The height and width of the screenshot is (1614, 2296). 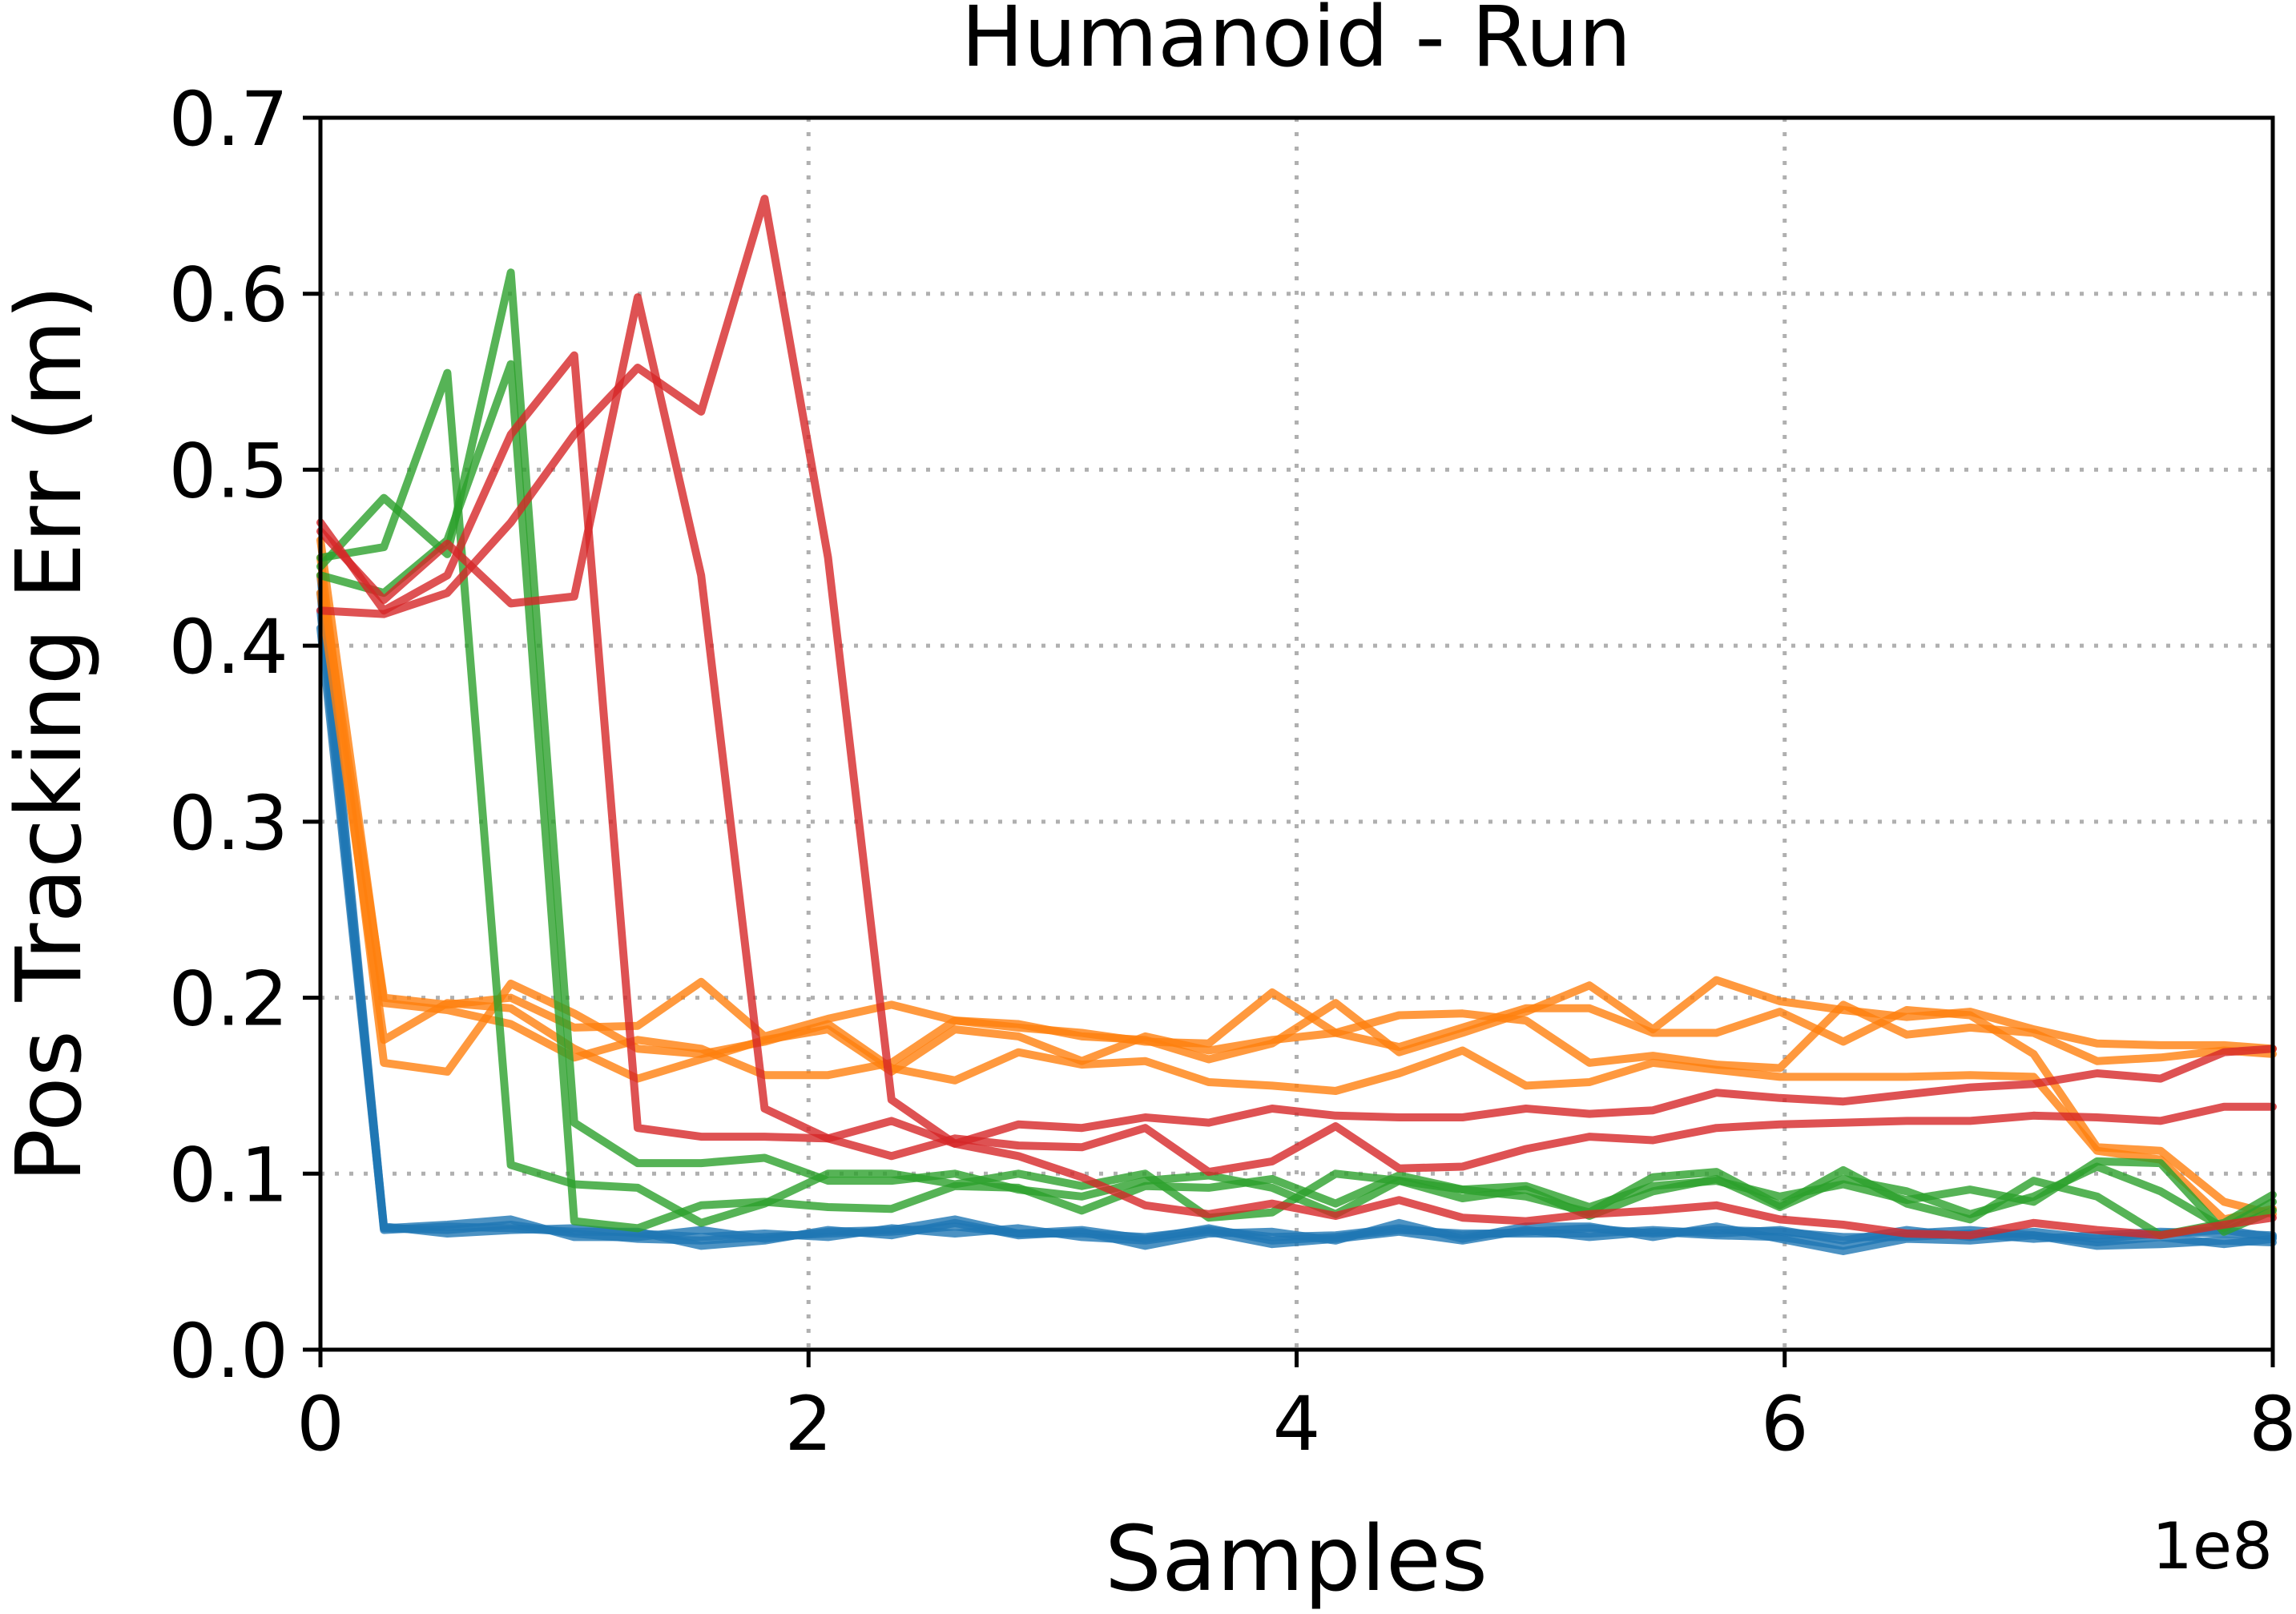 What do you see at coordinates (229, 296) in the screenshot?
I see `y-tick-label: 0.6` at bounding box center [229, 296].